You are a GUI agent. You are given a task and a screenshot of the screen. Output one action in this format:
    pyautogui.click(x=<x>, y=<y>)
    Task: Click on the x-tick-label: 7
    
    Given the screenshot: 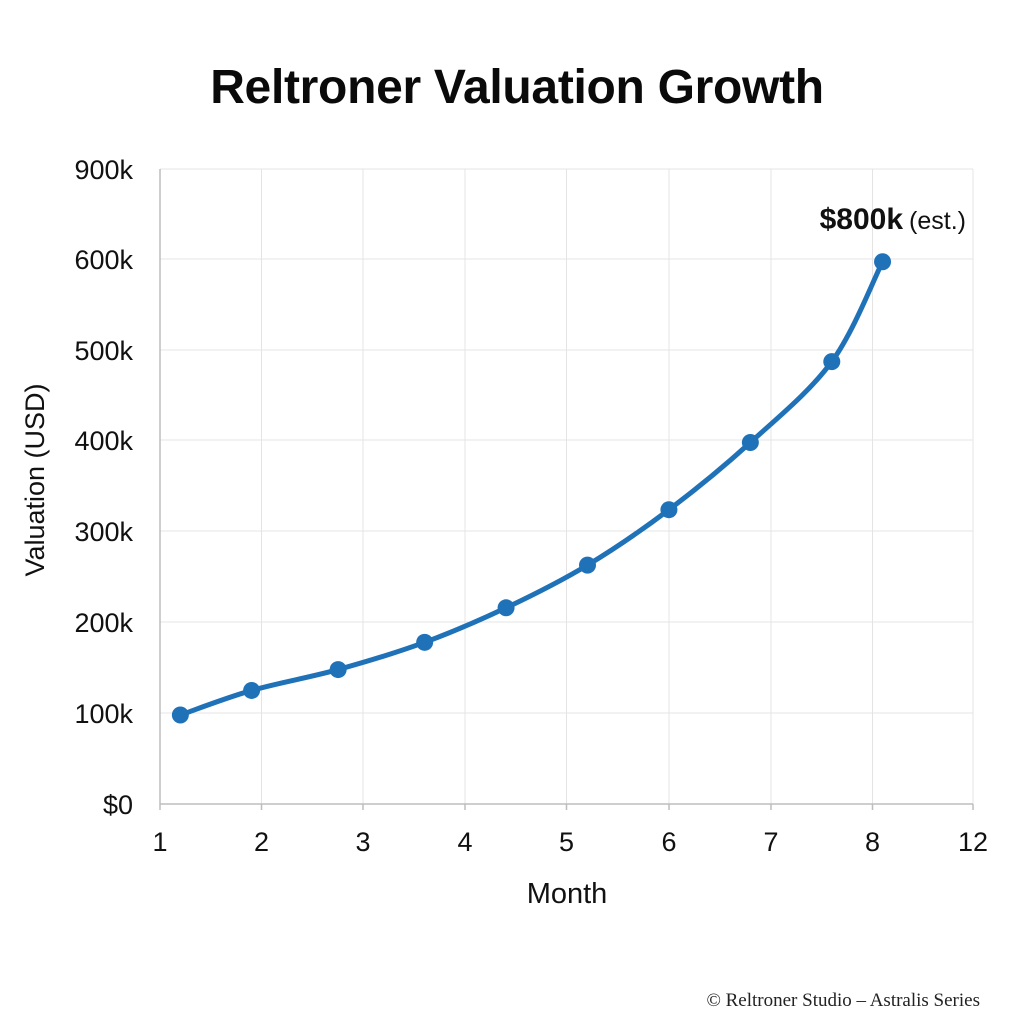 What is the action you would take?
    pyautogui.click(x=770, y=842)
    